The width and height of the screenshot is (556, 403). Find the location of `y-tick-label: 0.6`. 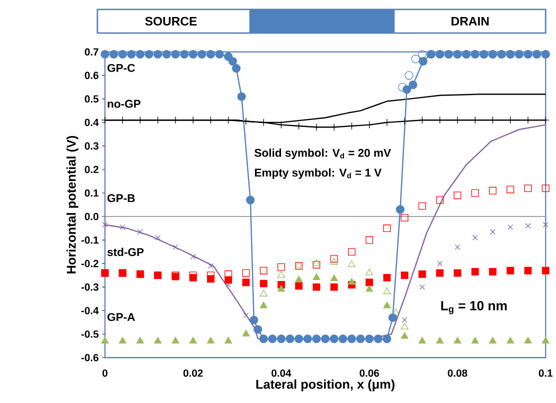

y-tick-label: 0.6 is located at coordinates (91, 76).